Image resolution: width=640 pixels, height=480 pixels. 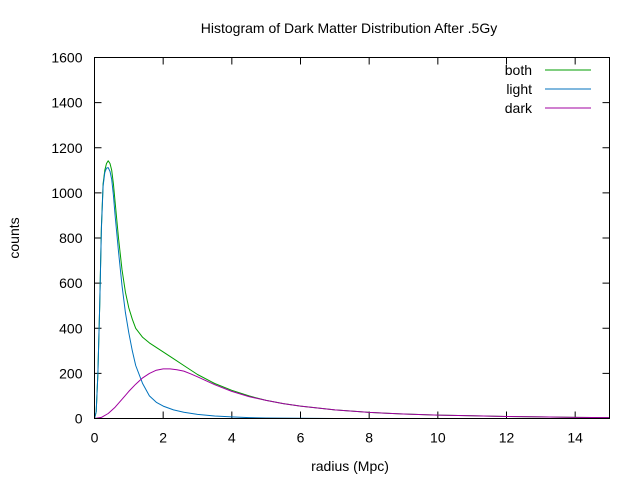 What do you see at coordinates (519, 89) in the screenshot?
I see `legend-label-light: light` at bounding box center [519, 89].